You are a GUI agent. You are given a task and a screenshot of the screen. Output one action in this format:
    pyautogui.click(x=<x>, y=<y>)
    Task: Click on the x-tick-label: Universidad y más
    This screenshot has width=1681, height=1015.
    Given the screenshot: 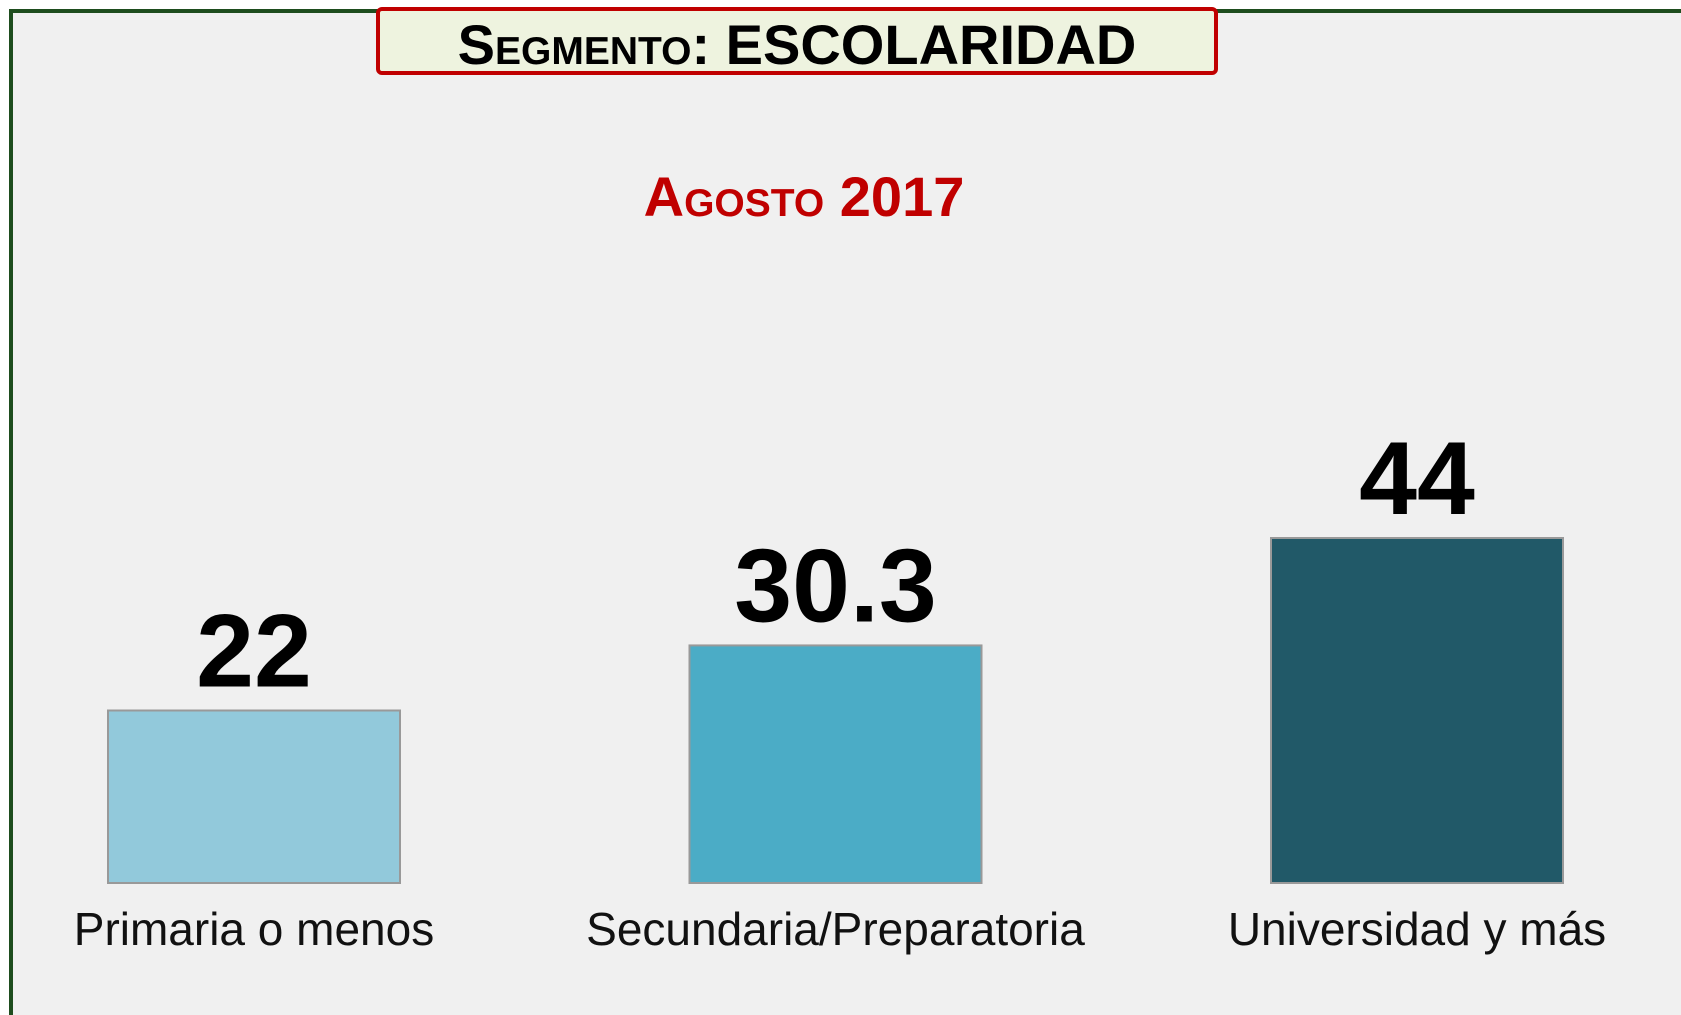 What is the action you would take?
    pyautogui.click(x=1417, y=929)
    